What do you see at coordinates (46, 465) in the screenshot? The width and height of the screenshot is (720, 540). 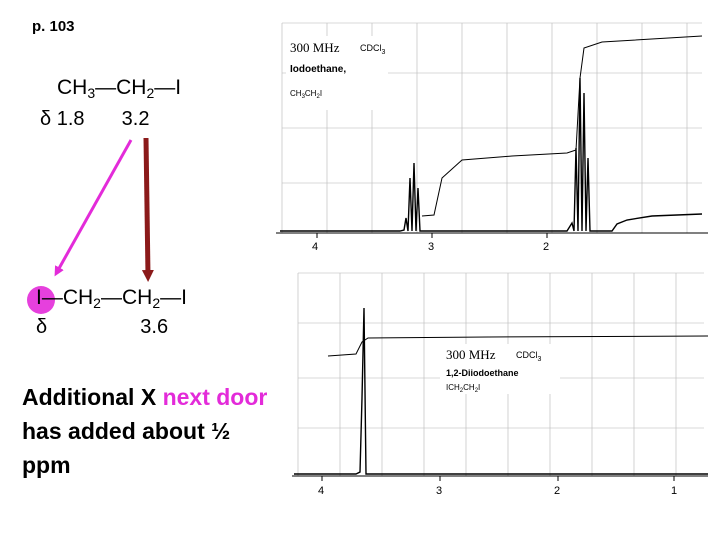 I see `note-line3: ppm` at bounding box center [46, 465].